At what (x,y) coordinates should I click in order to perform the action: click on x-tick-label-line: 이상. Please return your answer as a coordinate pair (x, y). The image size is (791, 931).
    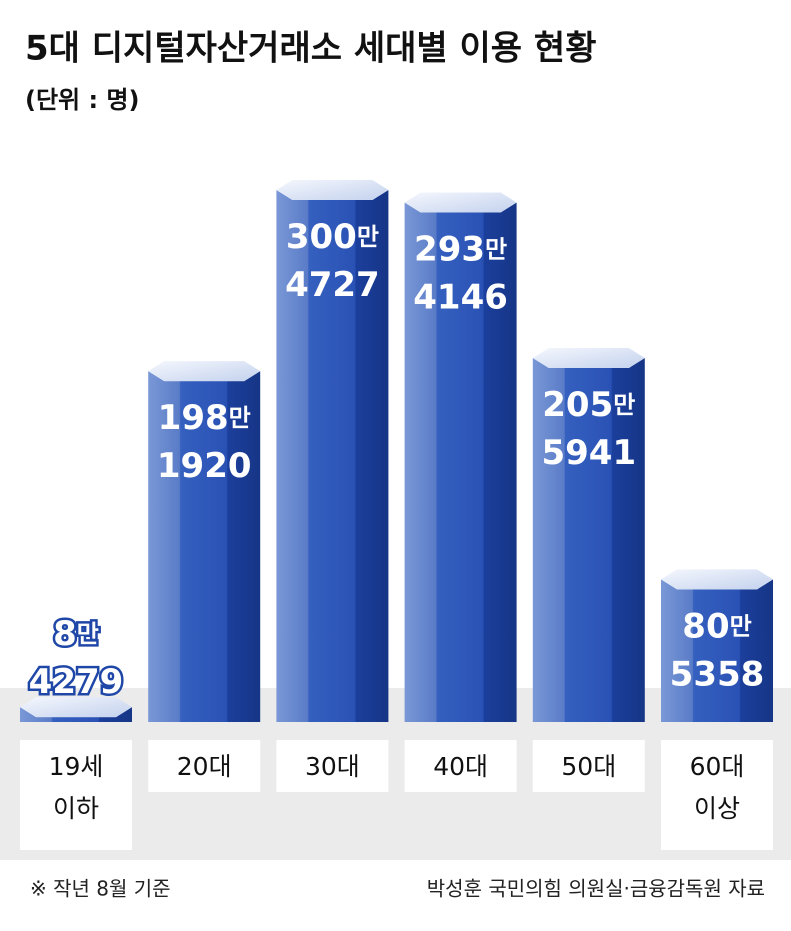
    Looking at the image, I should click on (717, 808).